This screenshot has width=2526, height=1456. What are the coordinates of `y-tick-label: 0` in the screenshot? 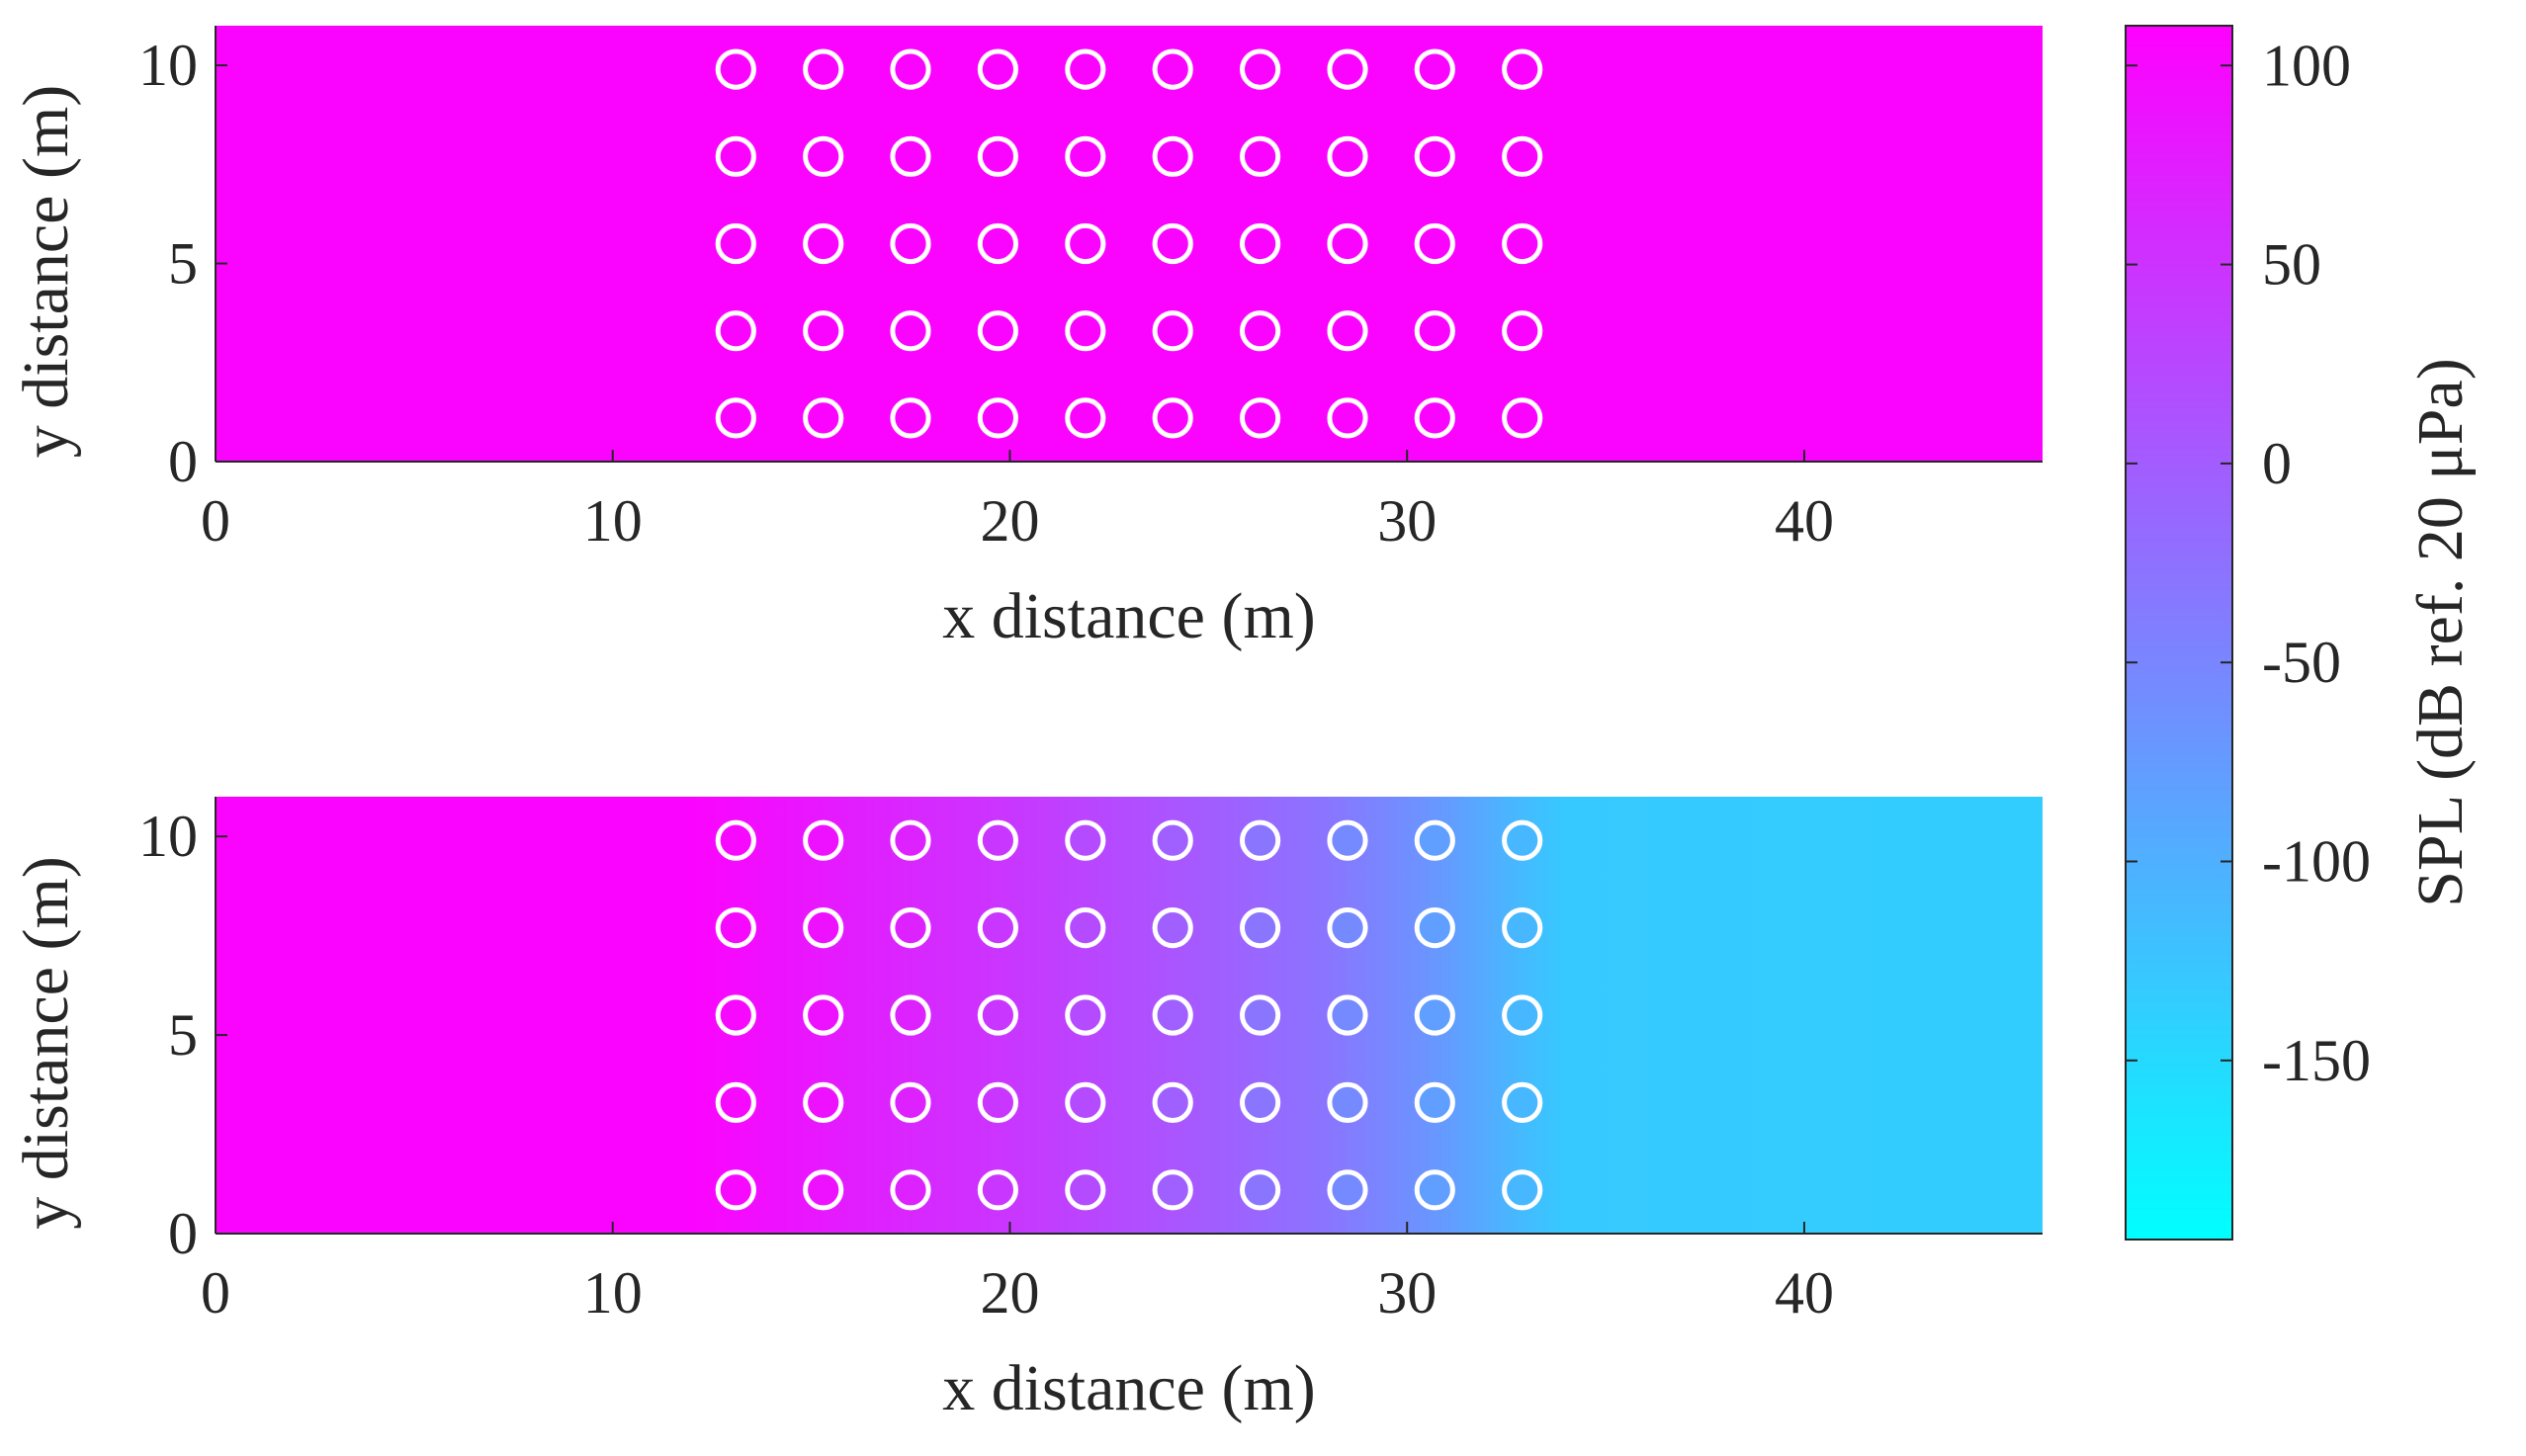 It's located at (183, 461).